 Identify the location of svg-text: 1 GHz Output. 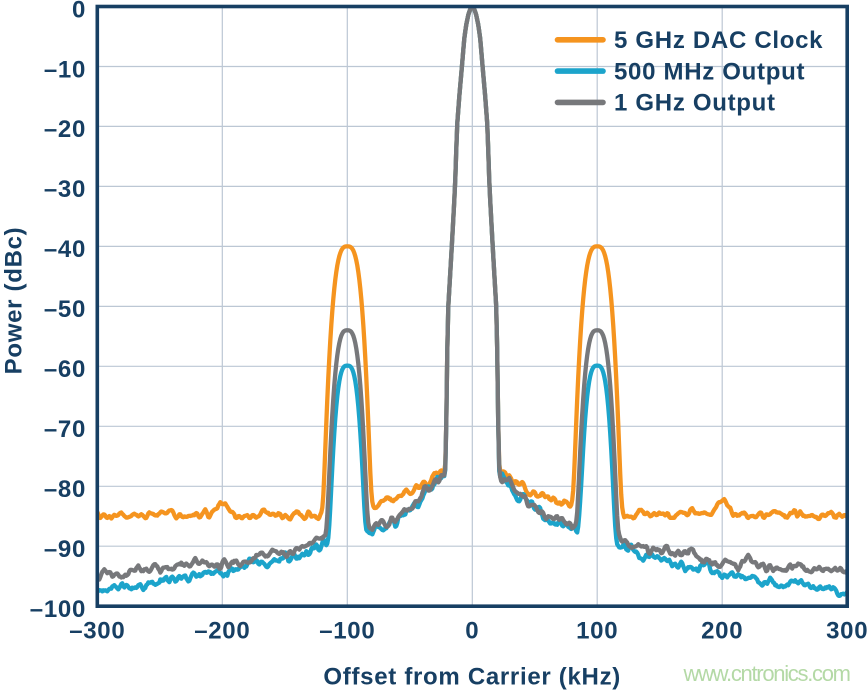
(695, 103).